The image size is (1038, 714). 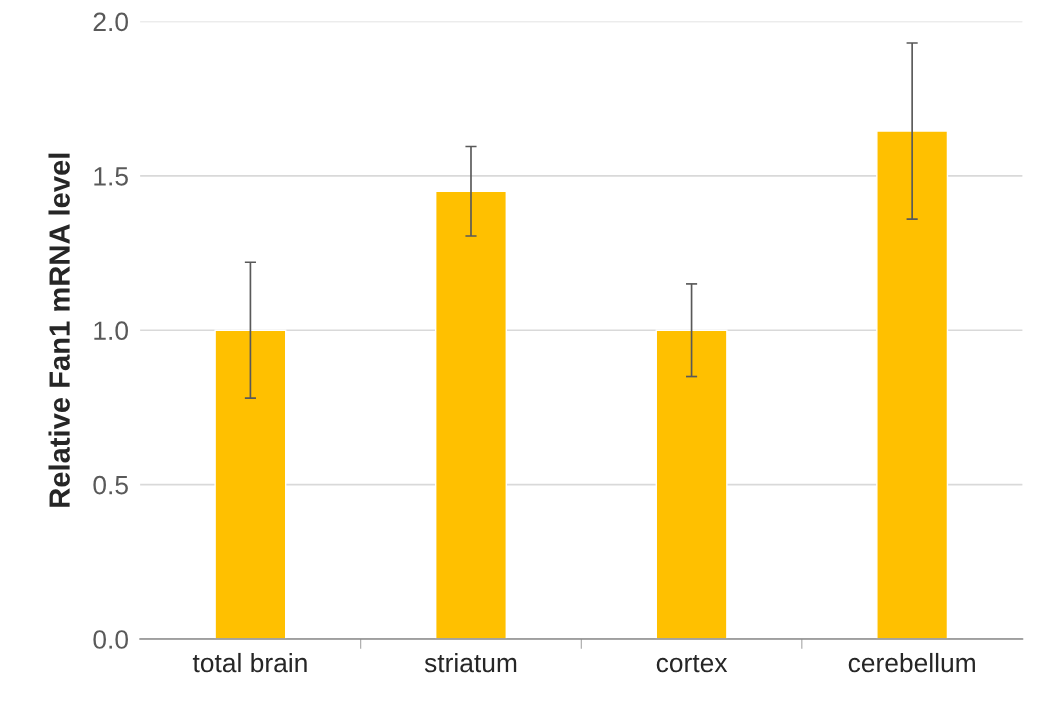 I want to click on x-tick-label: total brain, so click(x=249, y=662).